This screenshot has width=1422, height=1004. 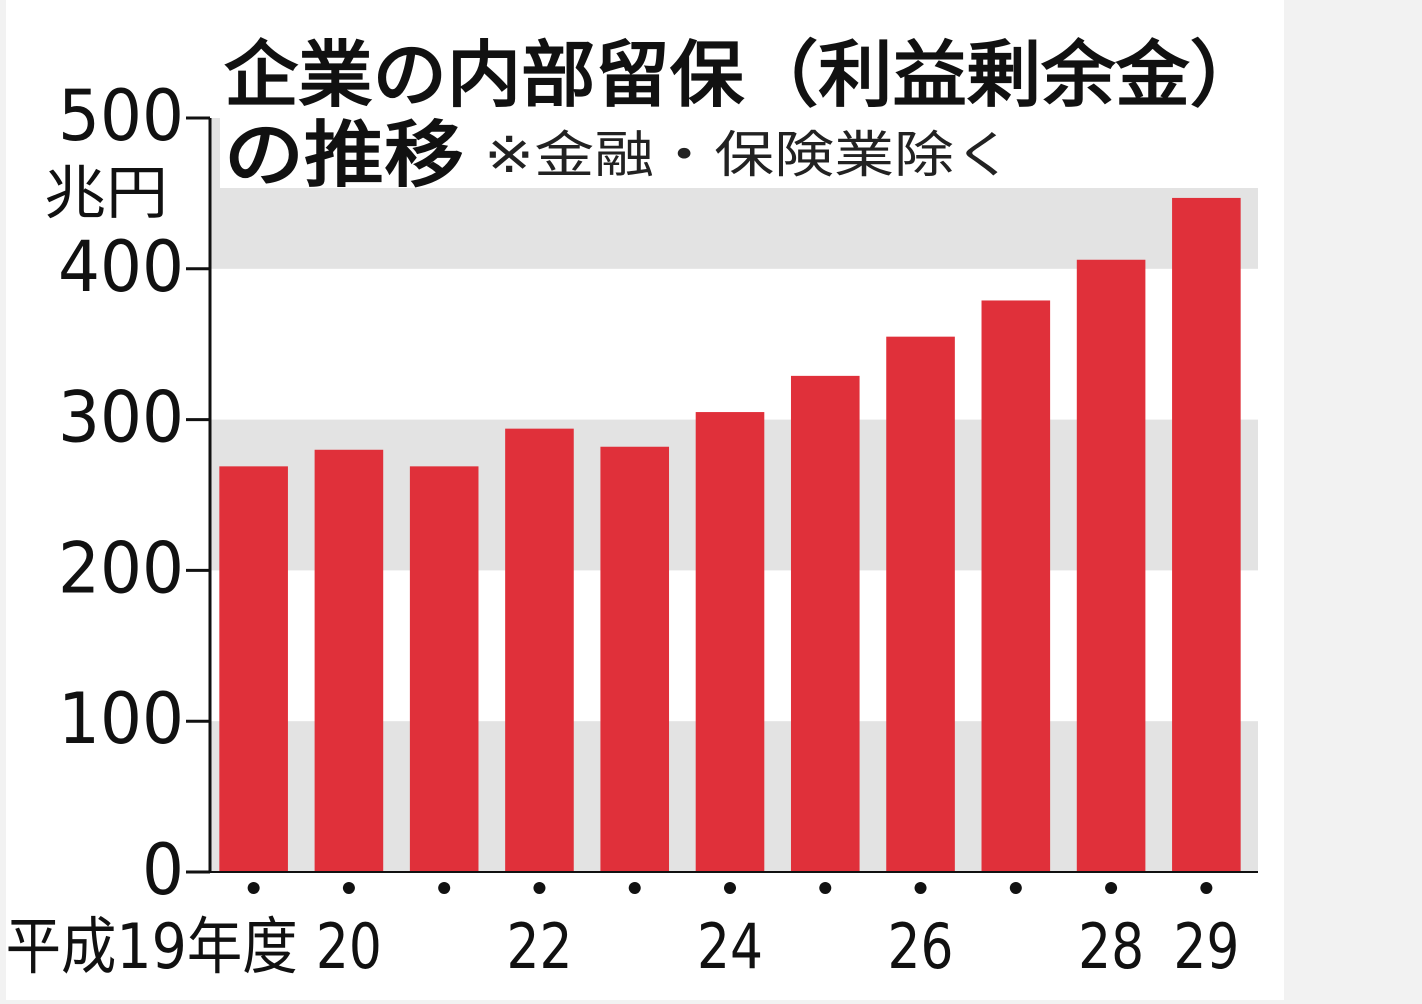 I want to click on x-tick-label: 22, so click(x=539, y=946).